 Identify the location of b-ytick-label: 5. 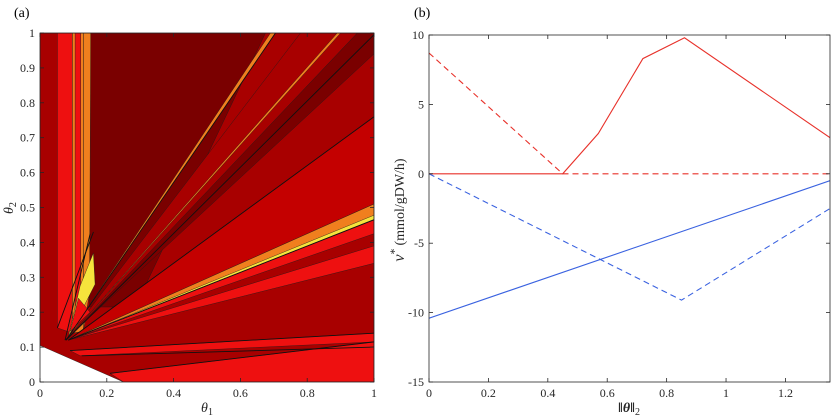
(421, 104).